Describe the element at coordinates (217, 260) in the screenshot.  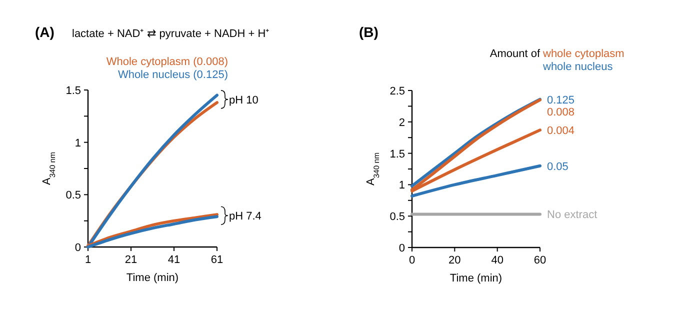
I see `x-tick-label: 61` at that location.